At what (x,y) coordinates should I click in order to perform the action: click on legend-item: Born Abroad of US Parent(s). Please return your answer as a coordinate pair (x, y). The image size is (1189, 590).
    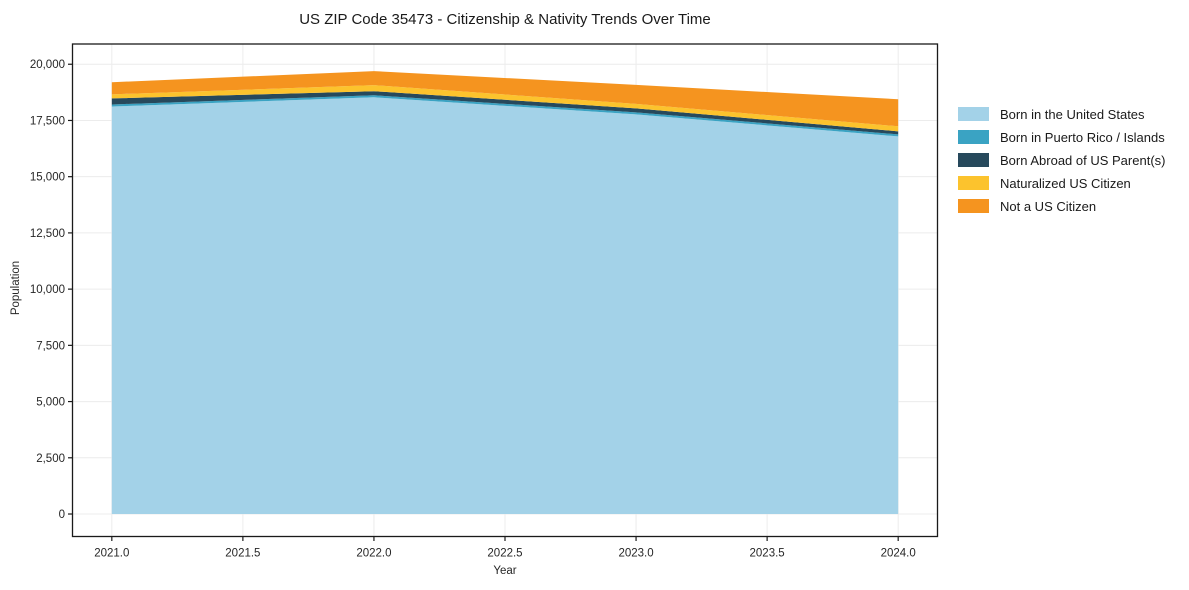
    Looking at the image, I should click on (1062, 160).